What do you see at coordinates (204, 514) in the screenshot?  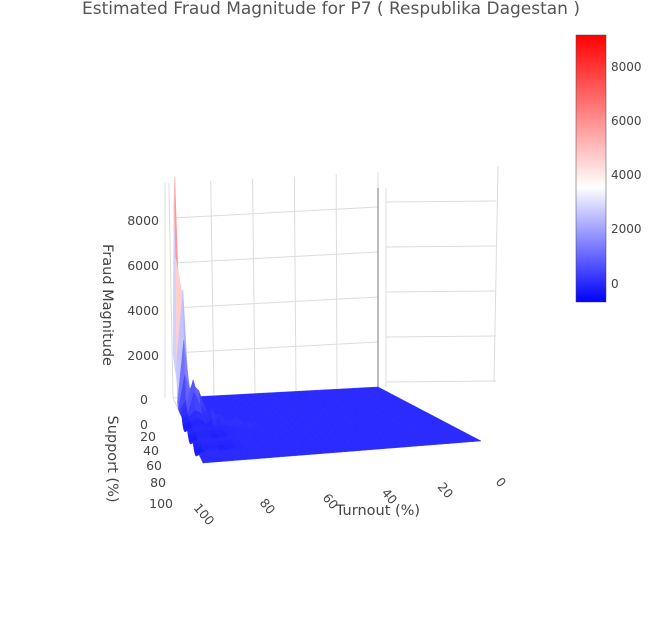 I see `x-tick-label: 100` at bounding box center [204, 514].